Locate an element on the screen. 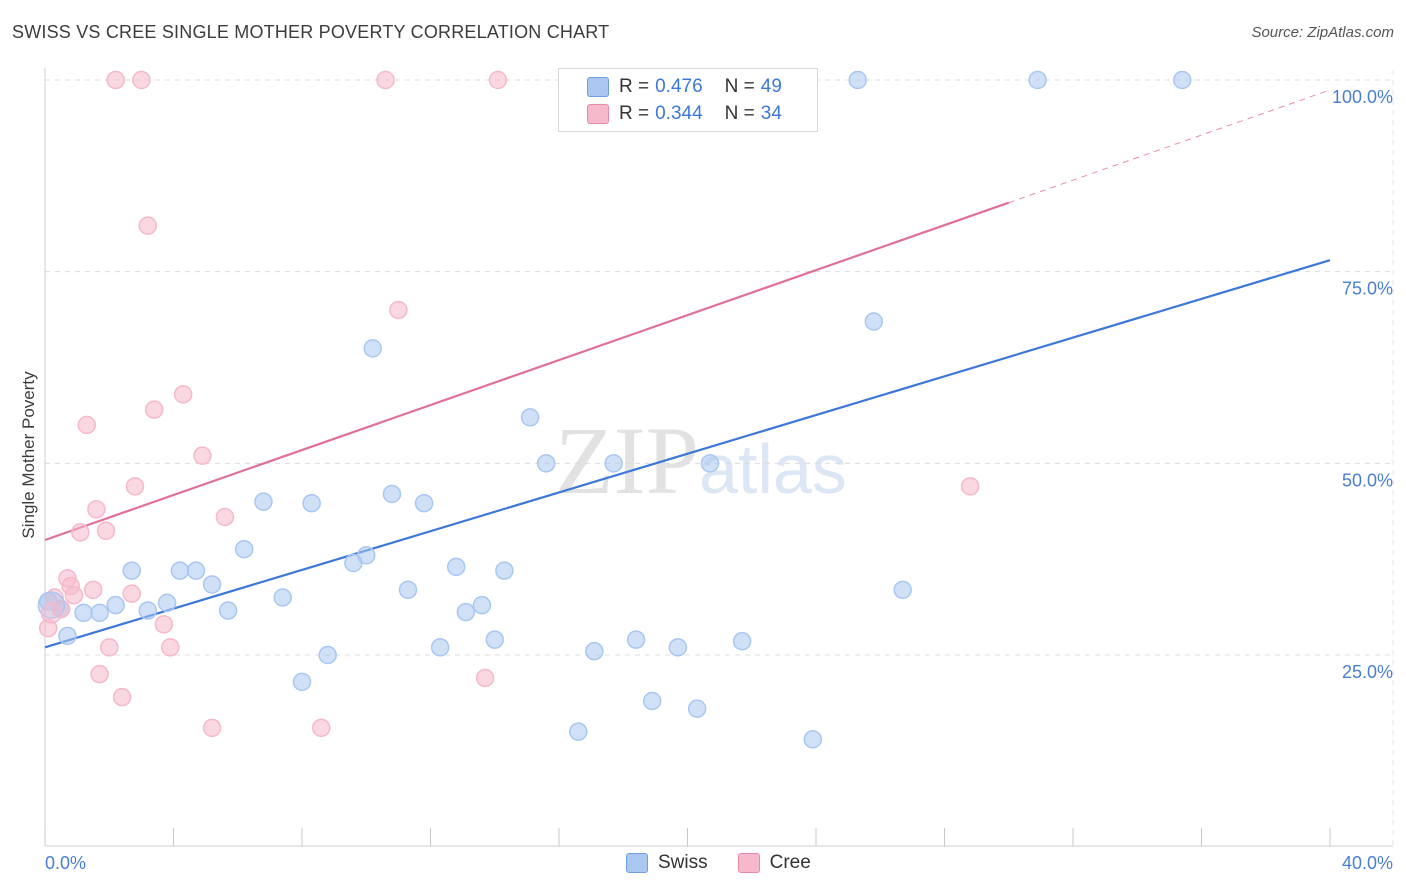 Image resolution: width=1406 pixels, height=892 pixels. chart-source: Source: ZipAtlas.com is located at coordinates (1322, 32).